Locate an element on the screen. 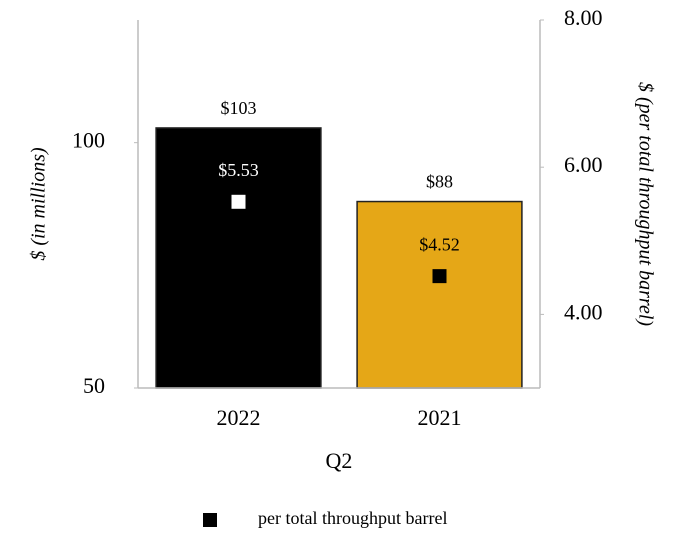  marker-value-label: $4.52 is located at coordinates (439, 244).